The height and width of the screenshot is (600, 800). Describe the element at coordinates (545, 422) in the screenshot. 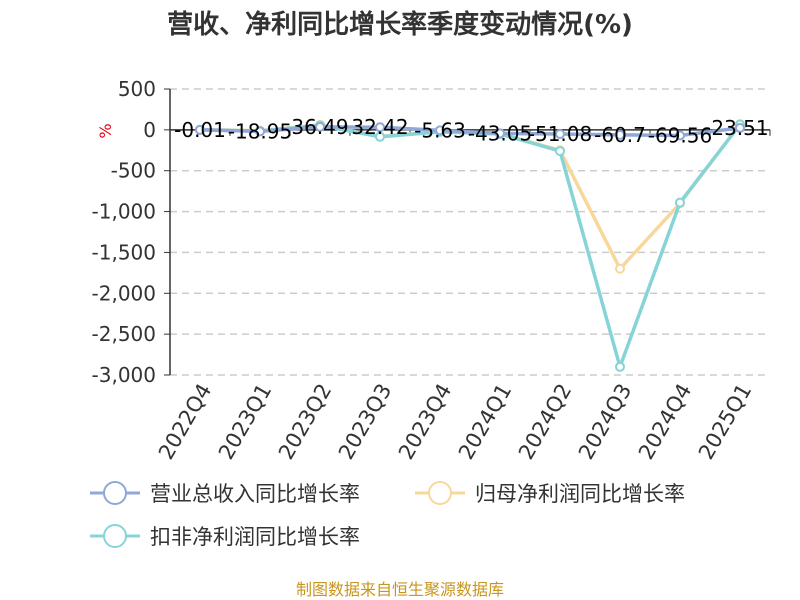

I see `x-tick-label: 2024Q2` at that location.